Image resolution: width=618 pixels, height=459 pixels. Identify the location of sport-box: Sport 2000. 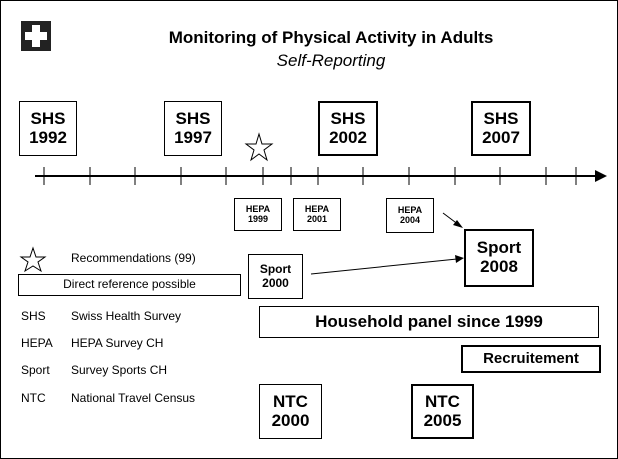
(275, 276).